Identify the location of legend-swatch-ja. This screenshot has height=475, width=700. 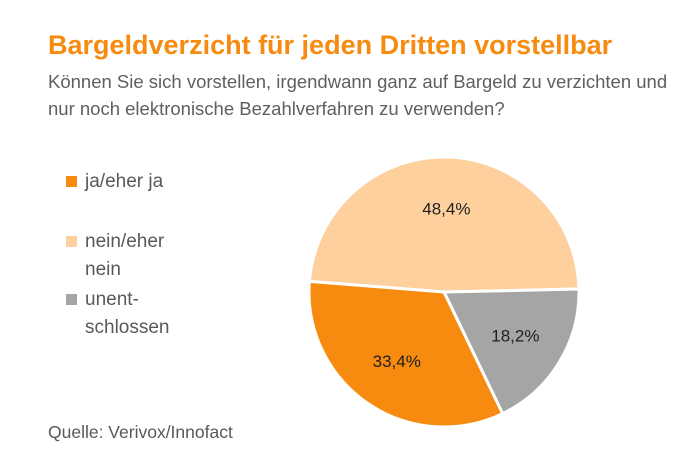
(71, 181).